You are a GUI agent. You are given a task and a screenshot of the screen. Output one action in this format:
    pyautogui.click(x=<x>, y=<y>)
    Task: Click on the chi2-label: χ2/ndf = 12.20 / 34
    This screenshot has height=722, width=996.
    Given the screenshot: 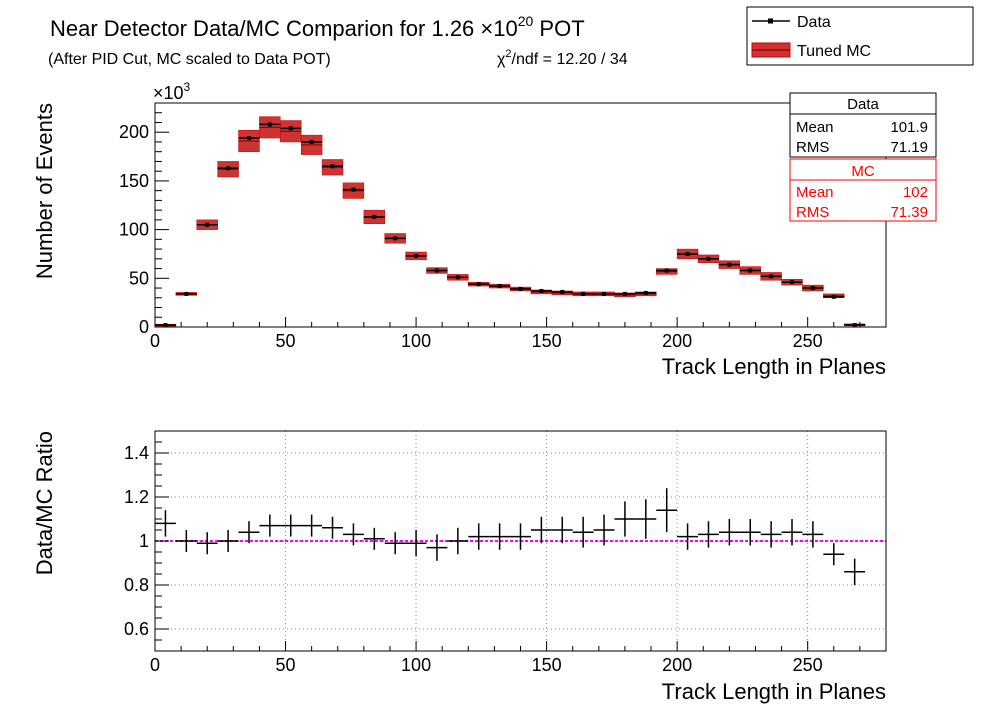 What is the action you would take?
    pyautogui.click(x=562, y=58)
    